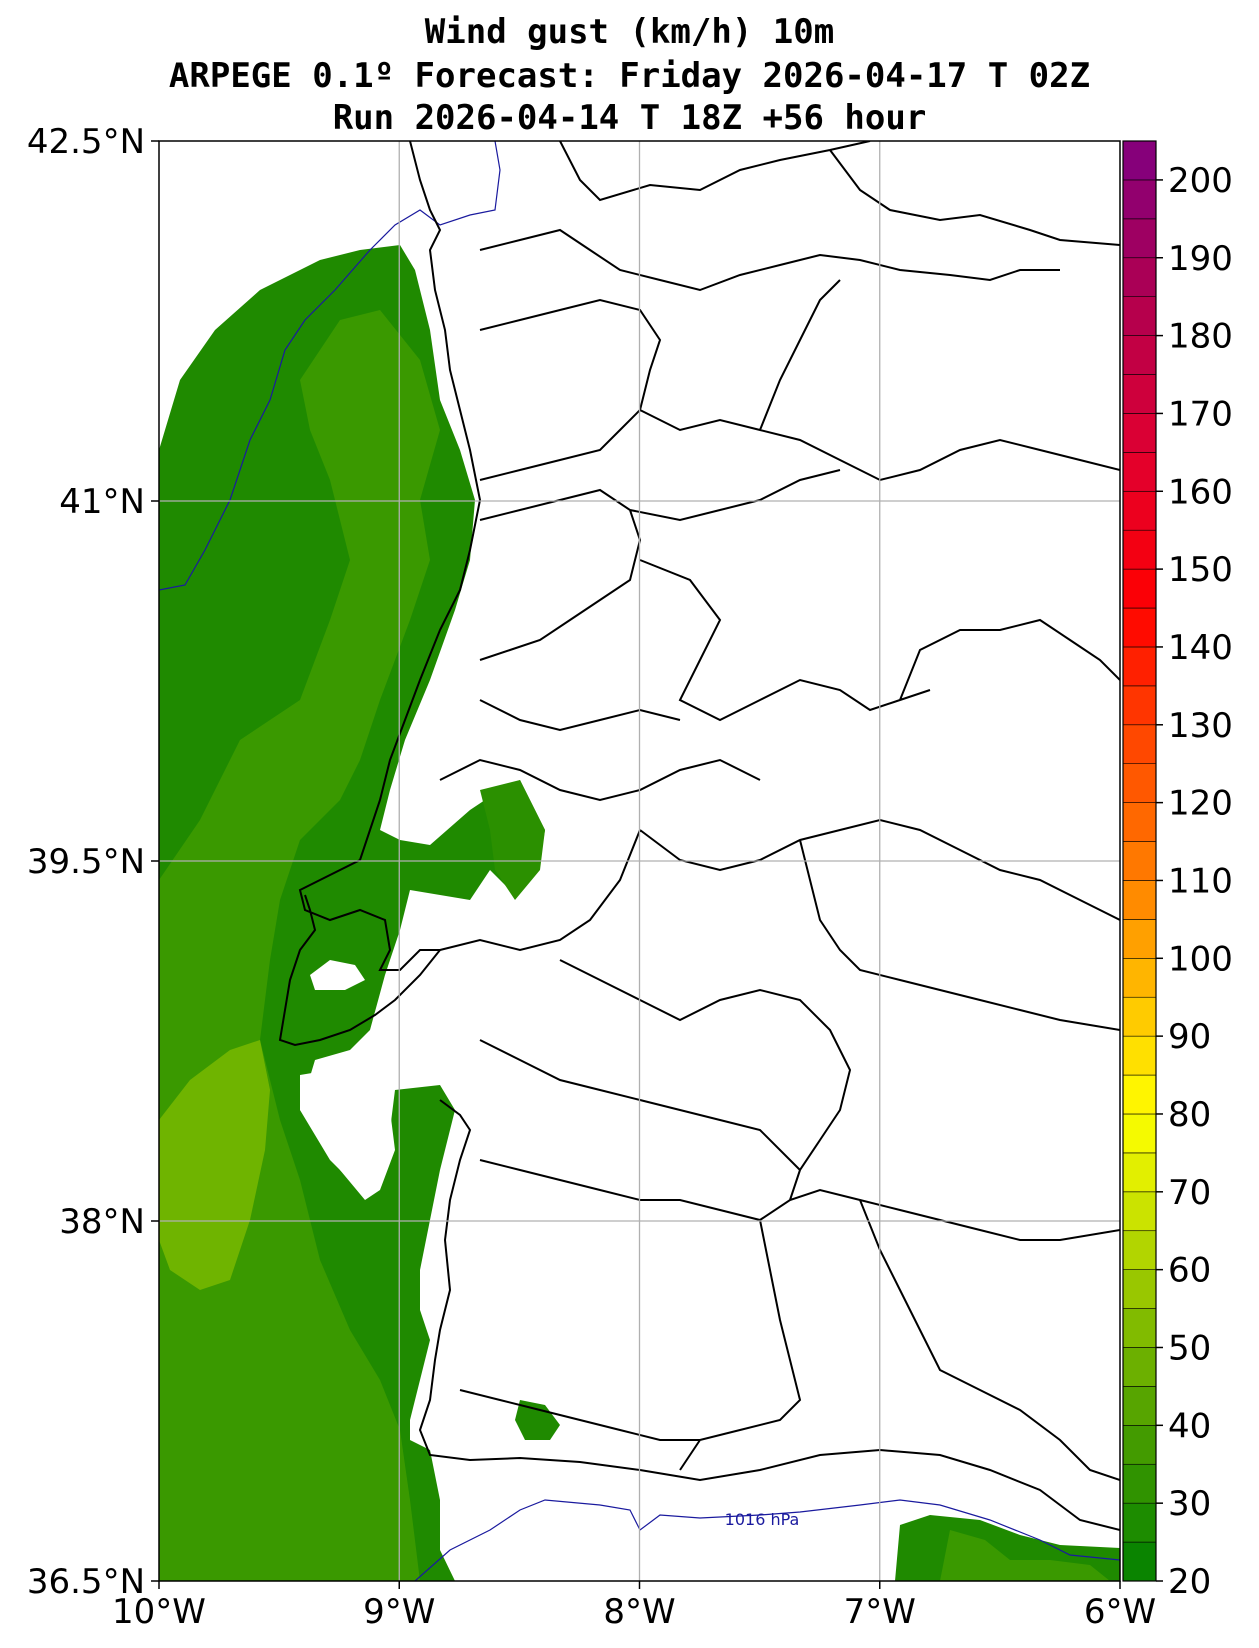 Image resolution: width=1259 pixels, height=1648 pixels. Describe the element at coordinates (102, 502) in the screenshot. I see `lat-tick-label: 41°N` at that location.